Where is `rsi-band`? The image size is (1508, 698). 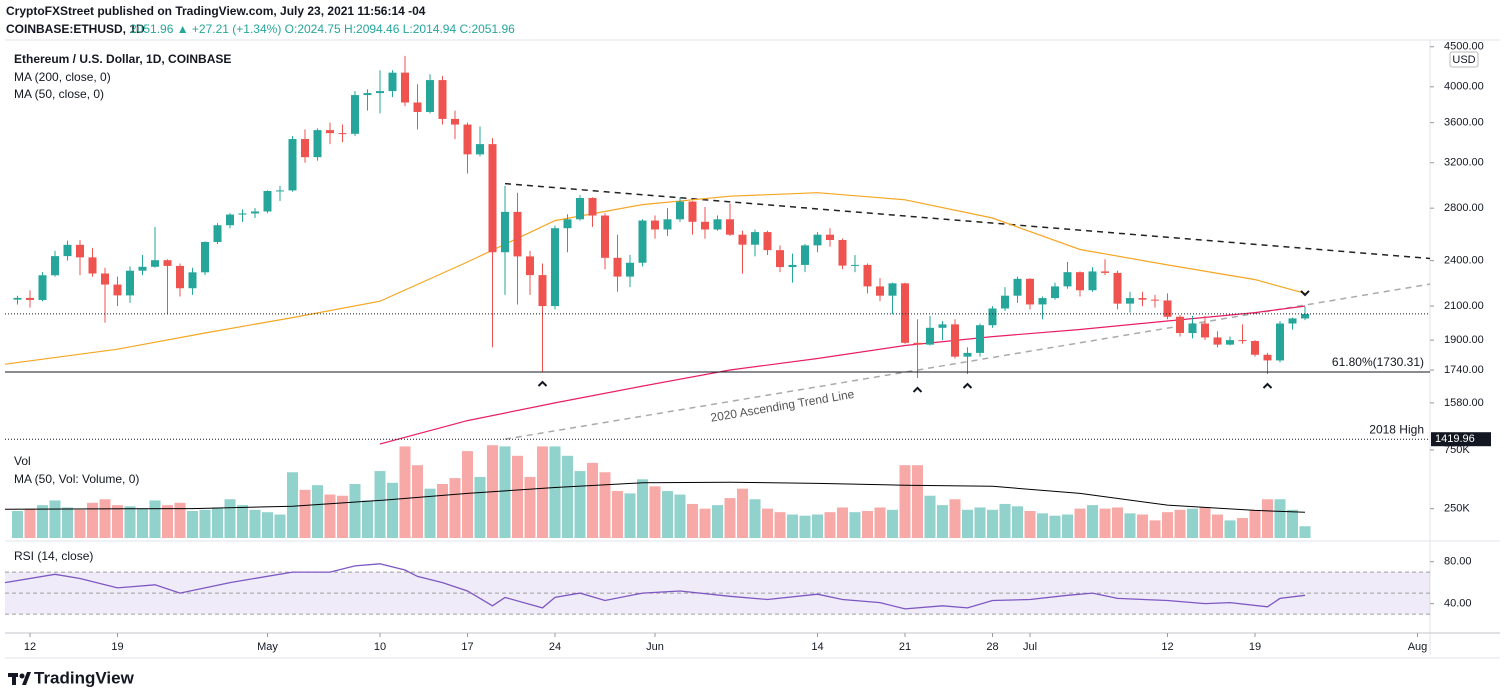
rsi-band is located at coordinates (717, 593).